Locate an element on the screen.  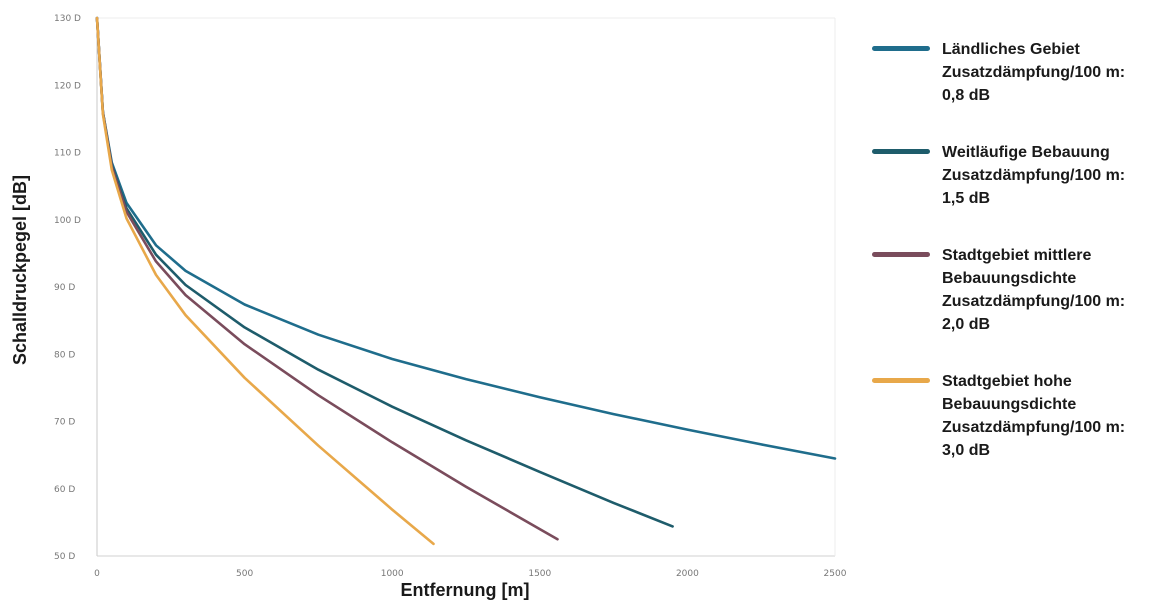
legend-label: 2,0 dB is located at coordinates (966, 324).